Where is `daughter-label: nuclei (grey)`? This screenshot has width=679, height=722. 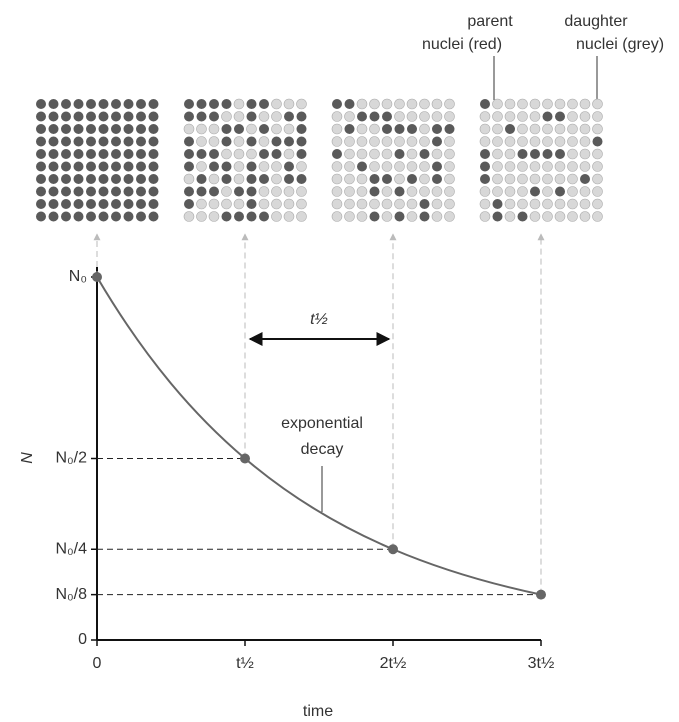
daughter-label: nuclei (grey) is located at coordinates (620, 44).